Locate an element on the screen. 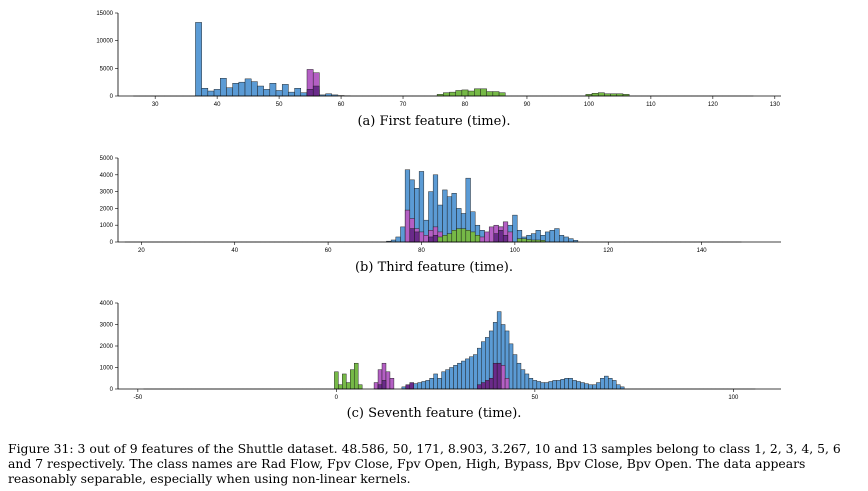 The width and height of the screenshot is (868, 491). x-tick-label: 110 is located at coordinates (651, 105).